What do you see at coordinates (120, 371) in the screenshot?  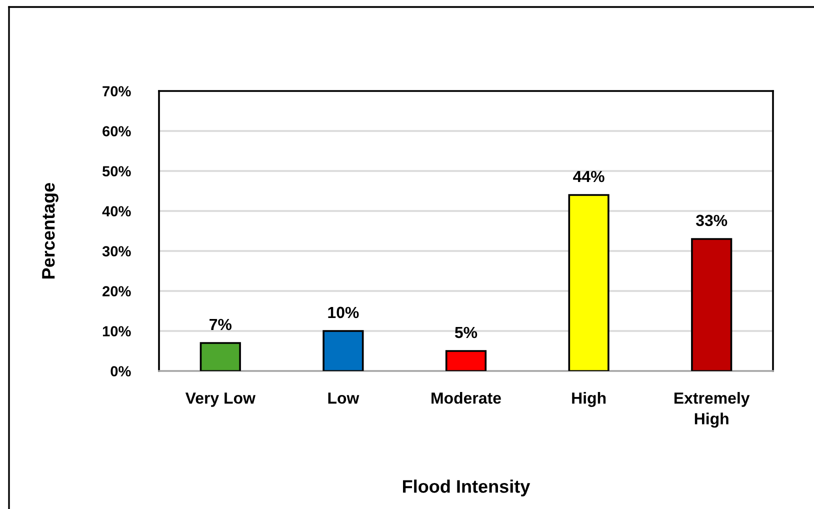 I see `y-tick-label: 0%` at bounding box center [120, 371].